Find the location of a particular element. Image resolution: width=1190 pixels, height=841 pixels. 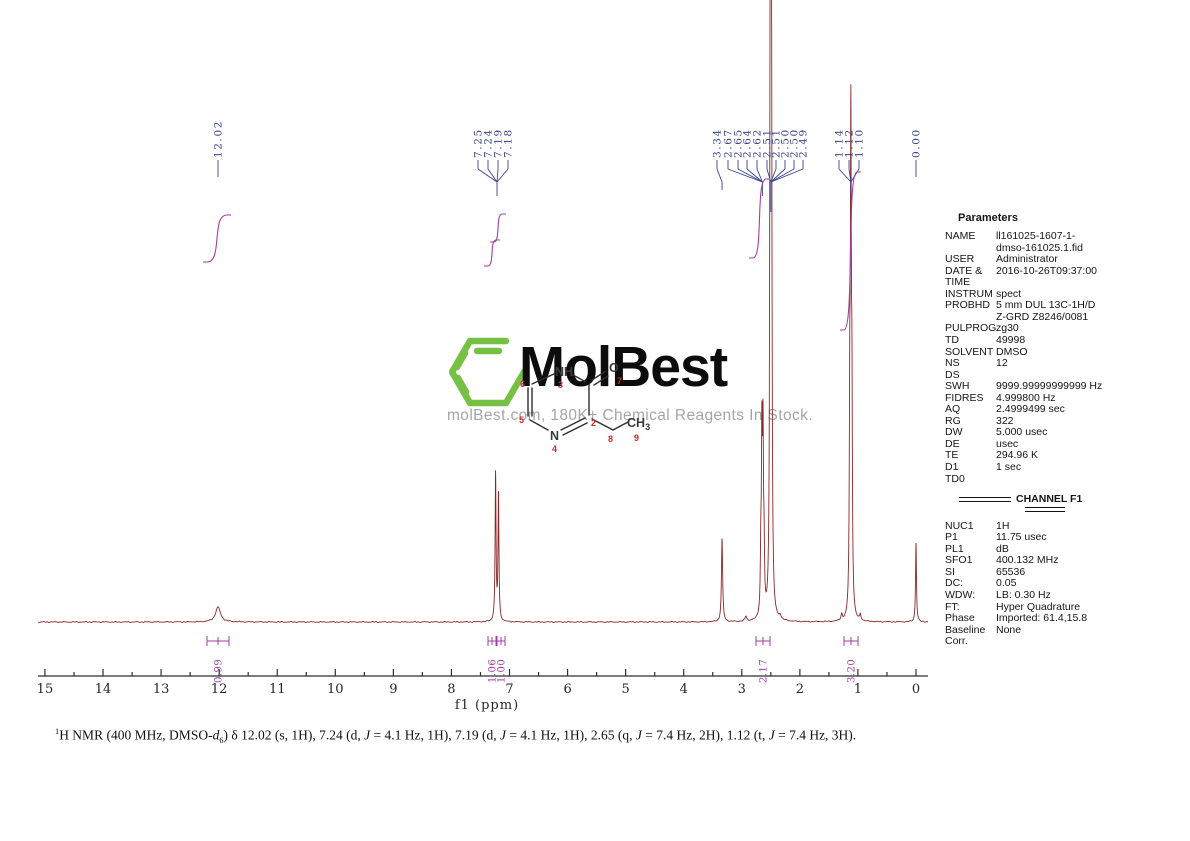

parameter-row: NS 12 is located at coordinates (1065, 364).